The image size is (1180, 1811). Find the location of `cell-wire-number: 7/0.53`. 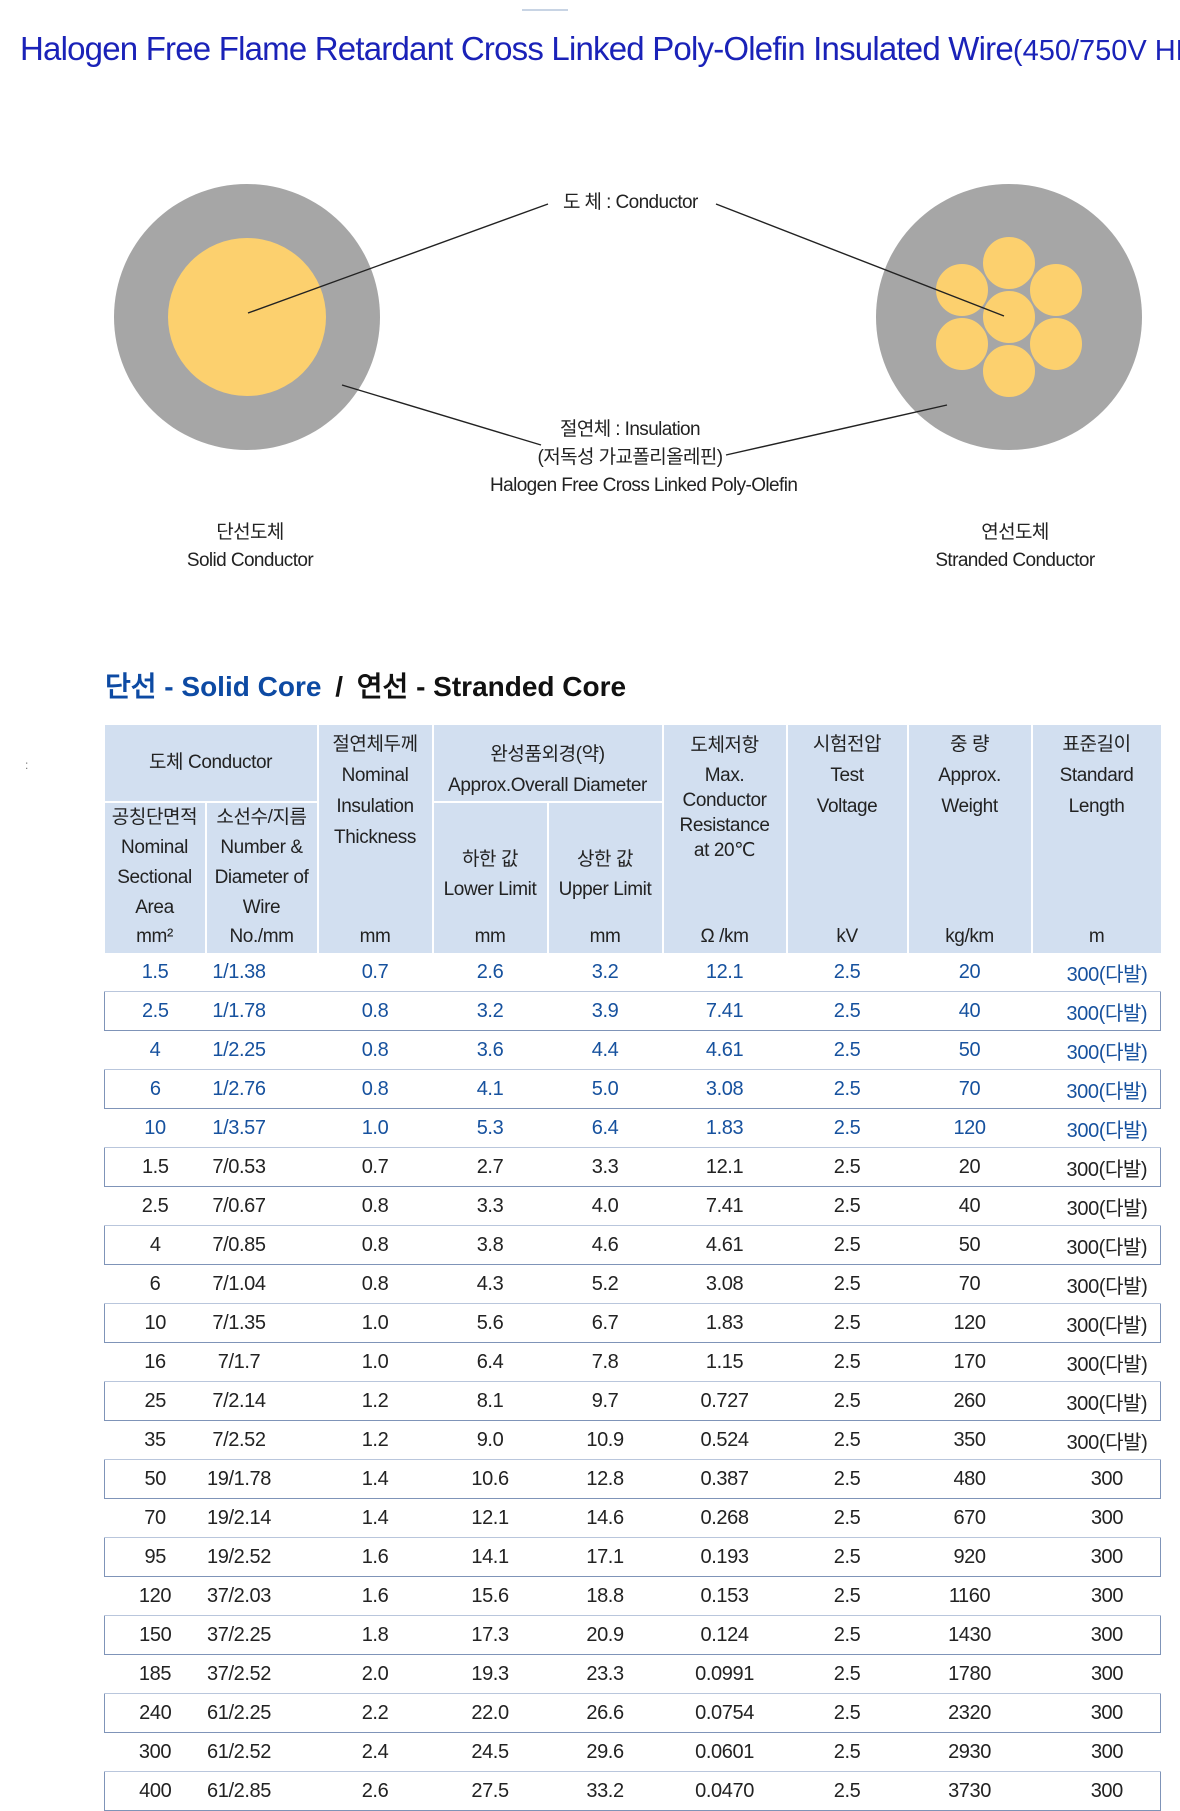

cell-wire-number: 7/0.53 is located at coordinates (261, 1167).